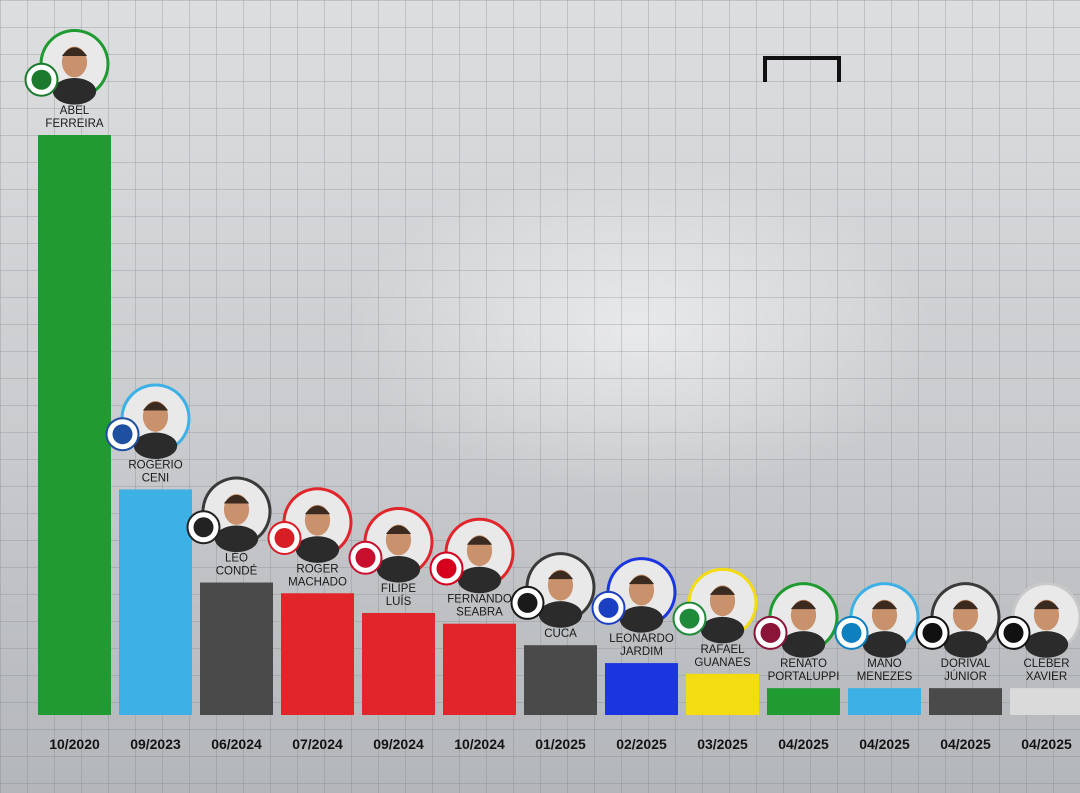 Image resolution: width=1080 pixels, height=793 pixels. I want to click on flamengo-crest-icon, so click(365, 557).